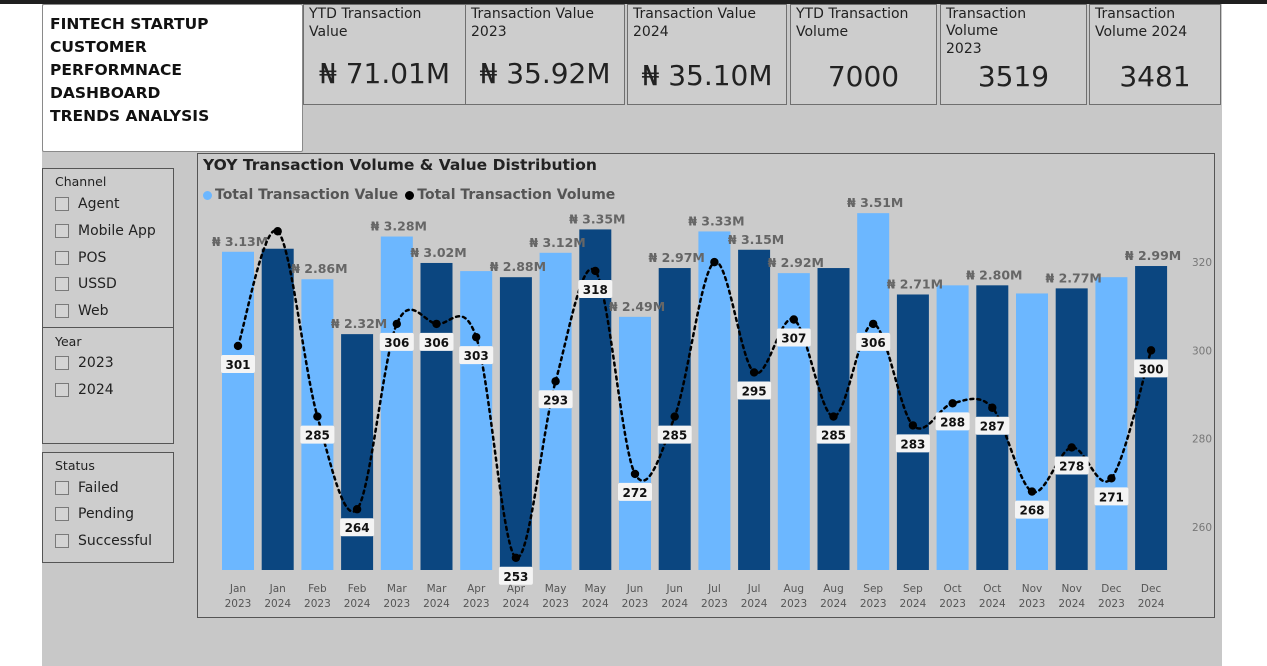 The width and height of the screenshot is (1267, 666). I want to click on legend-item-volume: Total Transaction Volume, so click(510, 195).